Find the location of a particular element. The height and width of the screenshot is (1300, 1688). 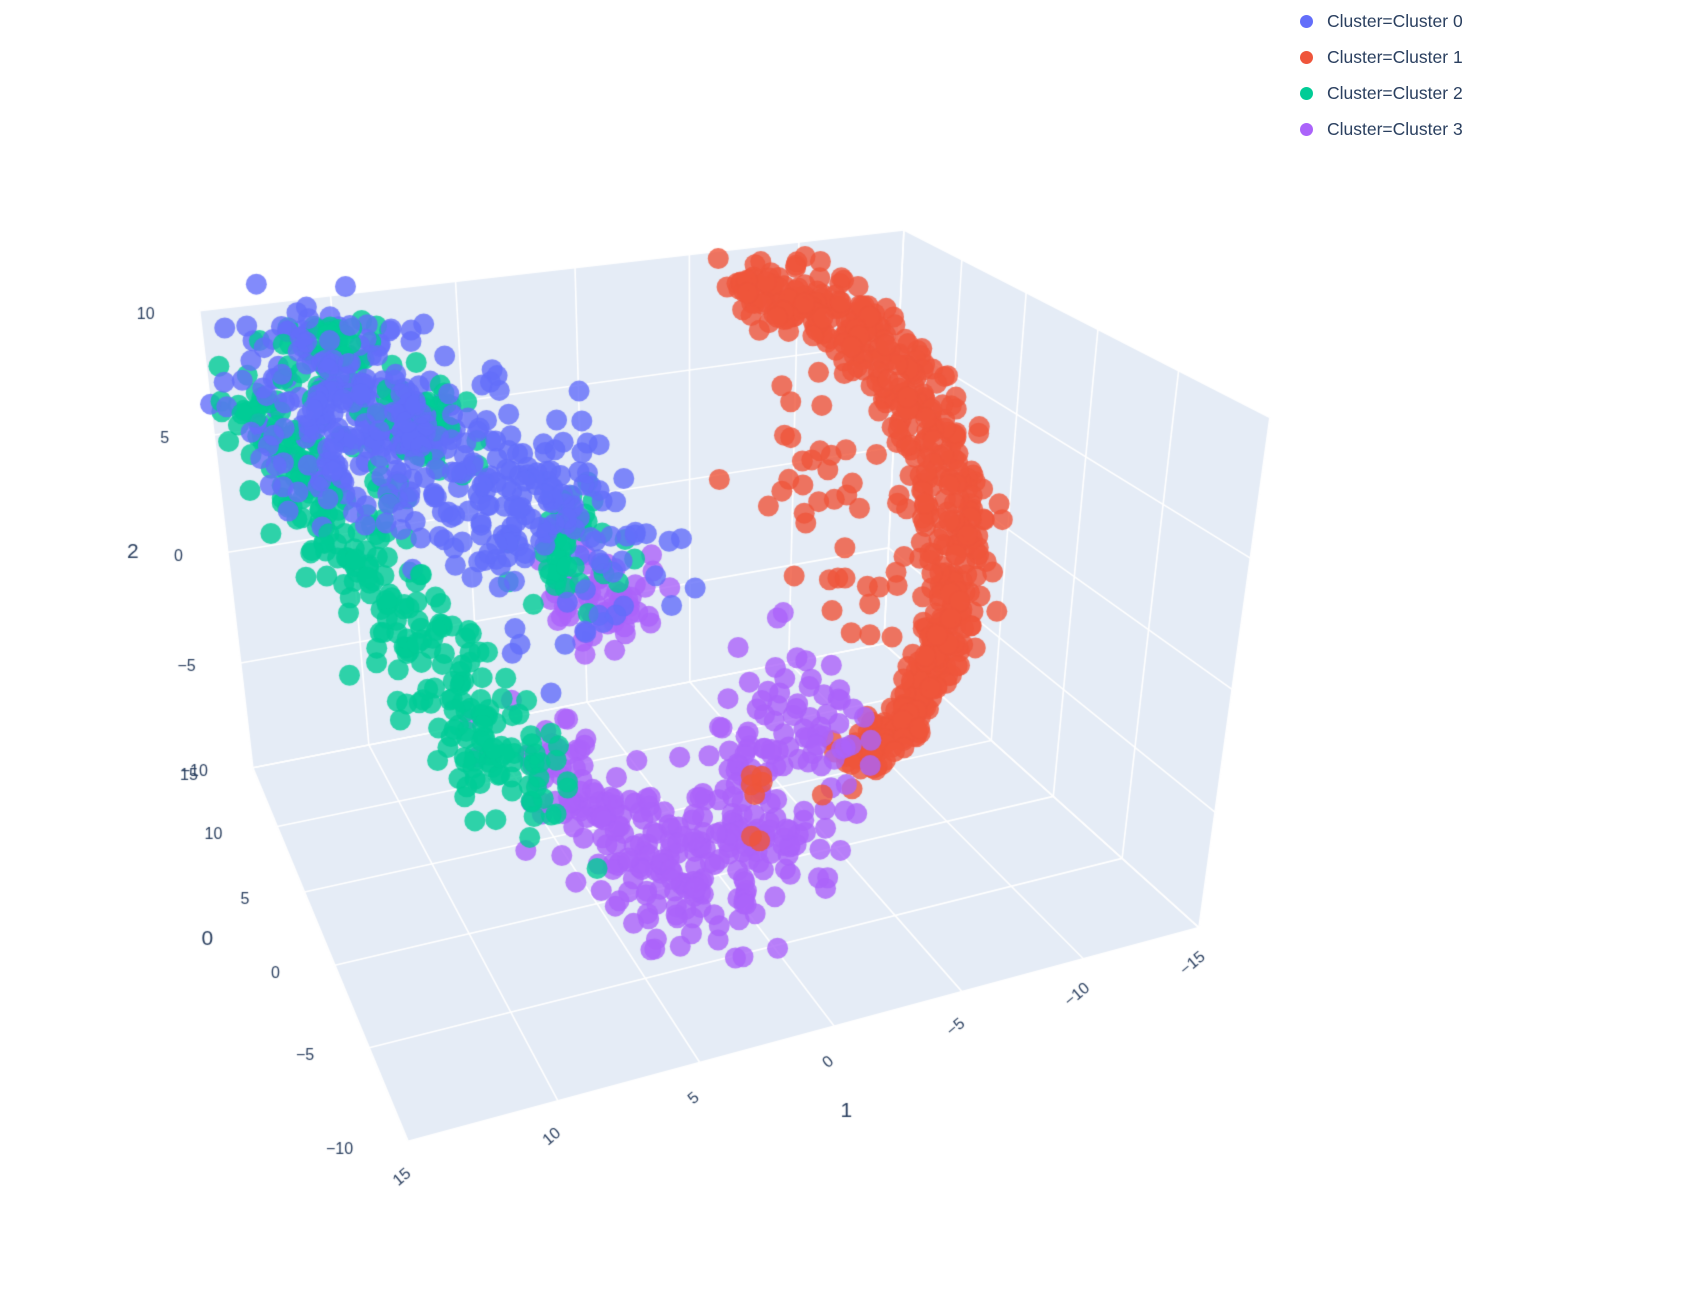

legend-item-label: Cluster=Cluster 3 is located at coordinates (1395, 128).